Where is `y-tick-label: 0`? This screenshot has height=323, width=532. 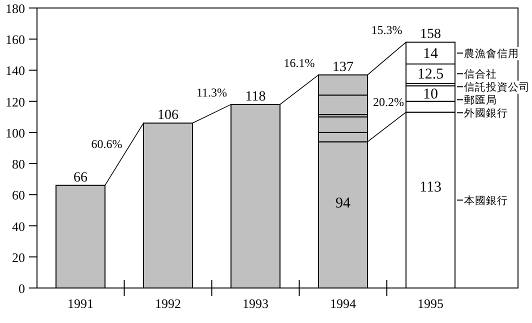
y-tick-label: 0 is located at coordinates (21, 288).